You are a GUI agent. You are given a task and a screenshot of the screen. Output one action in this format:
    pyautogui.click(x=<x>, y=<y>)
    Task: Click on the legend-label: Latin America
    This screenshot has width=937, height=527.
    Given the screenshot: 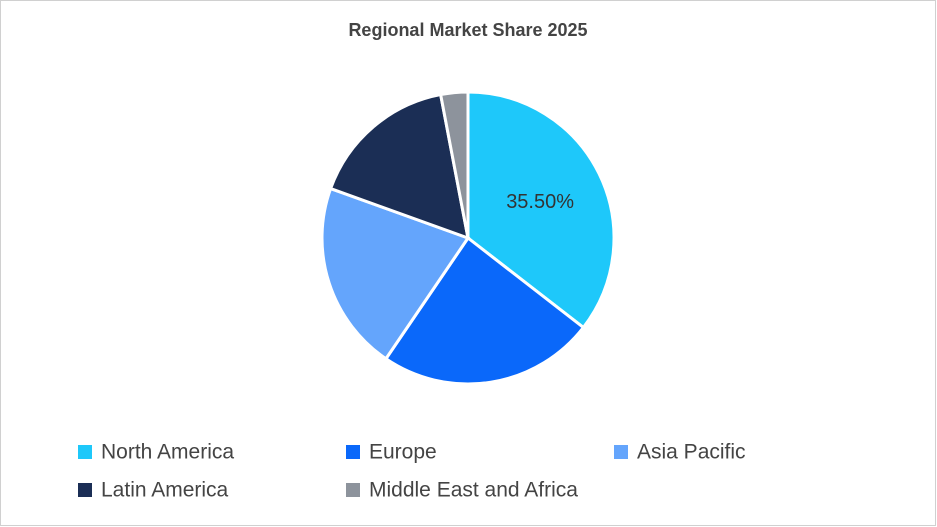 What is the action you would take?
    pyautogui.click(x=165, y=490)
    